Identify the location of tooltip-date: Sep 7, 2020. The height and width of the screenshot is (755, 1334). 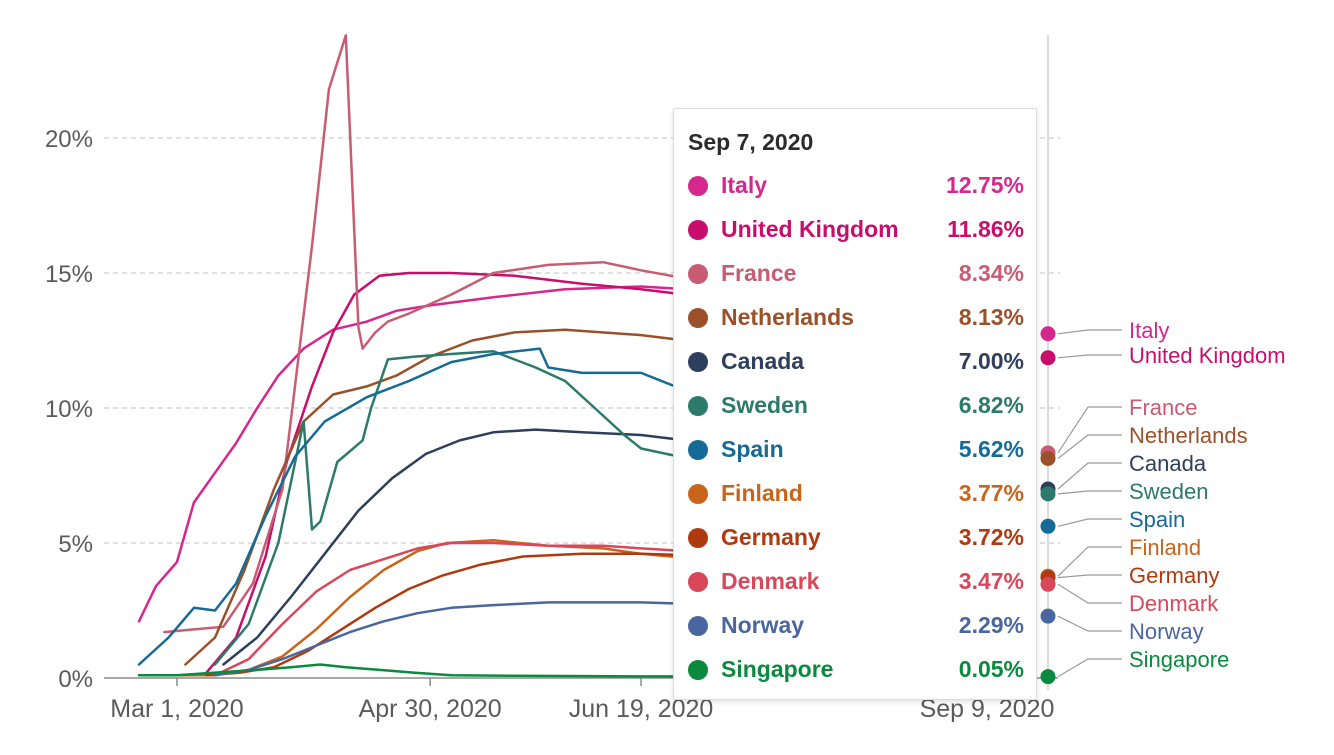
(751, 142).